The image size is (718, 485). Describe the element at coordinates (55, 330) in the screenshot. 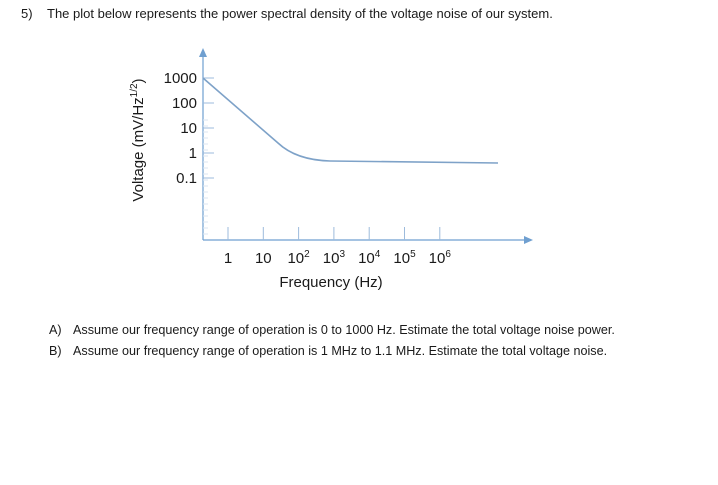

I see `part-a-letter: A)` at that location.